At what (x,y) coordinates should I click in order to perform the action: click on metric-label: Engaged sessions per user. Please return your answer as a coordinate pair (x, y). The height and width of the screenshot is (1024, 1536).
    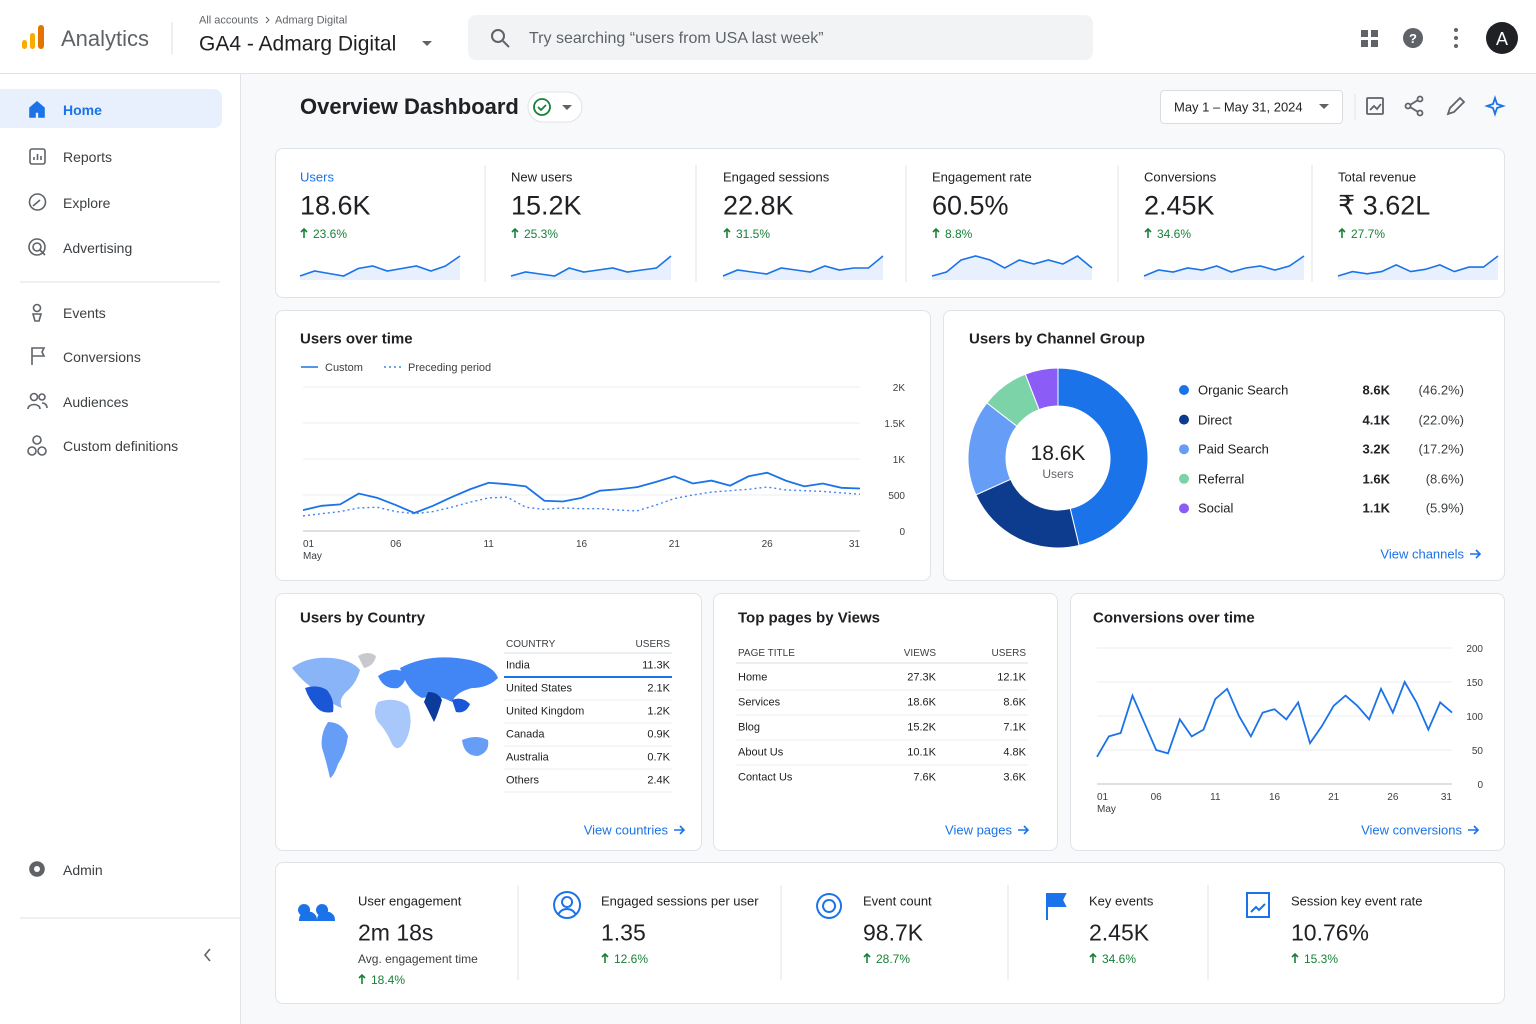
    Looking at the image, I should click on (680, 901).